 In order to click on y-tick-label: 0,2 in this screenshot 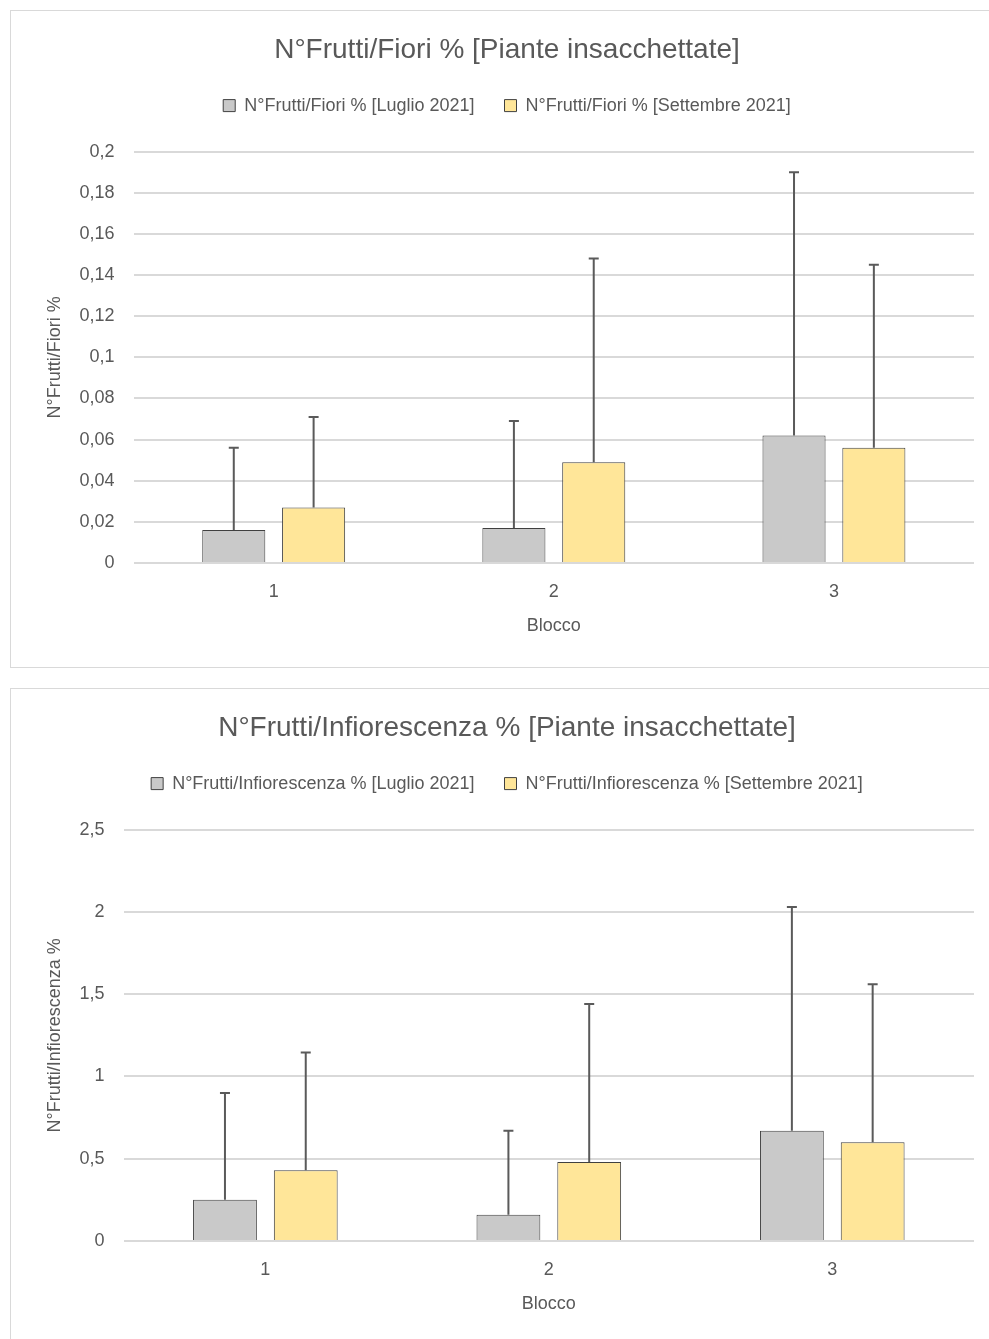, I will do `click(102, 150)`.